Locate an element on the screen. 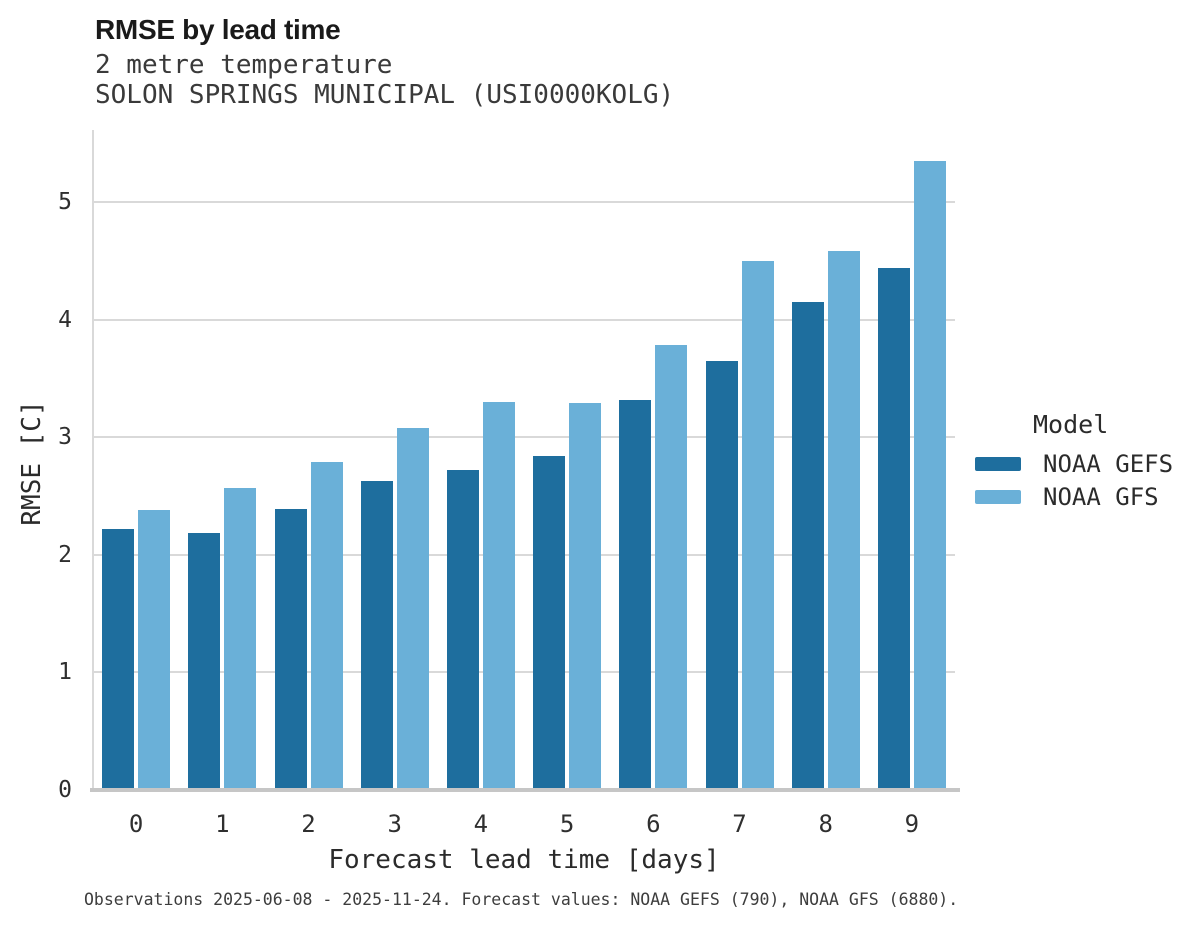  legend: Model NOAA GEFS NOAA GFS is located at coordinates (1074, 464).